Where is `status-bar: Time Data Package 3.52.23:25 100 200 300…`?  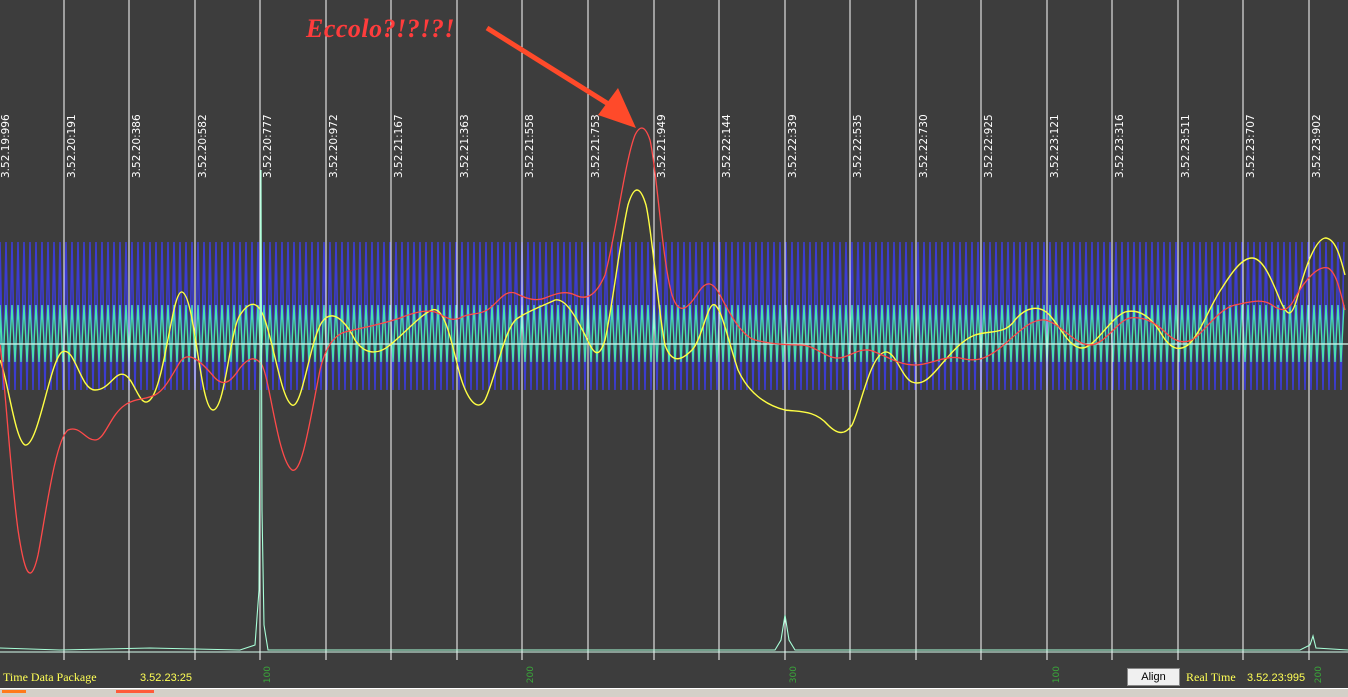
status-bar: Time Data Package 3.52.23:25 100 200 300… is located at coordinates (674, 677).